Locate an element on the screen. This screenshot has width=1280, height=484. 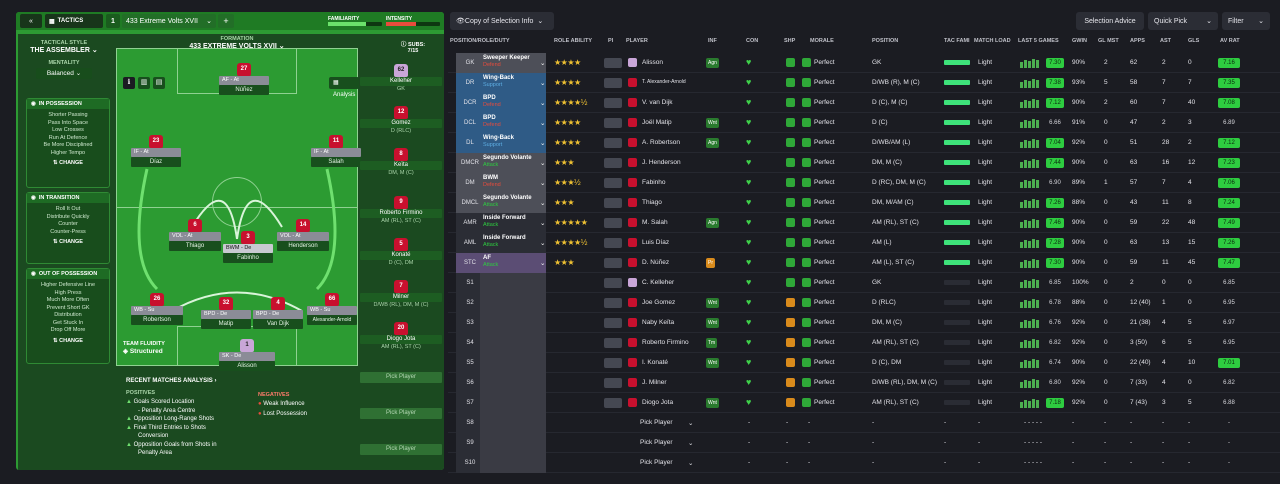
player-name: V. van Dijk is located at coordinates (657, 102).